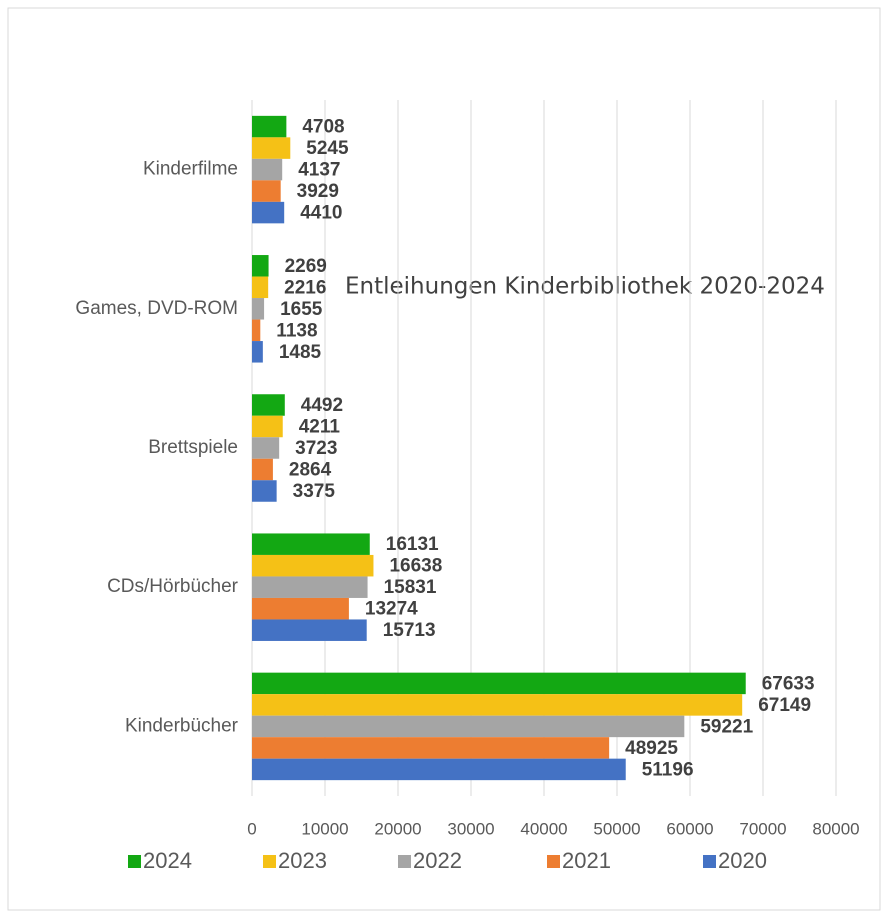 This screenshot has height=918, width=888. Describe the element at coordinates (296, 330) in the screenshot. I see `data-label: 1138` at that location.